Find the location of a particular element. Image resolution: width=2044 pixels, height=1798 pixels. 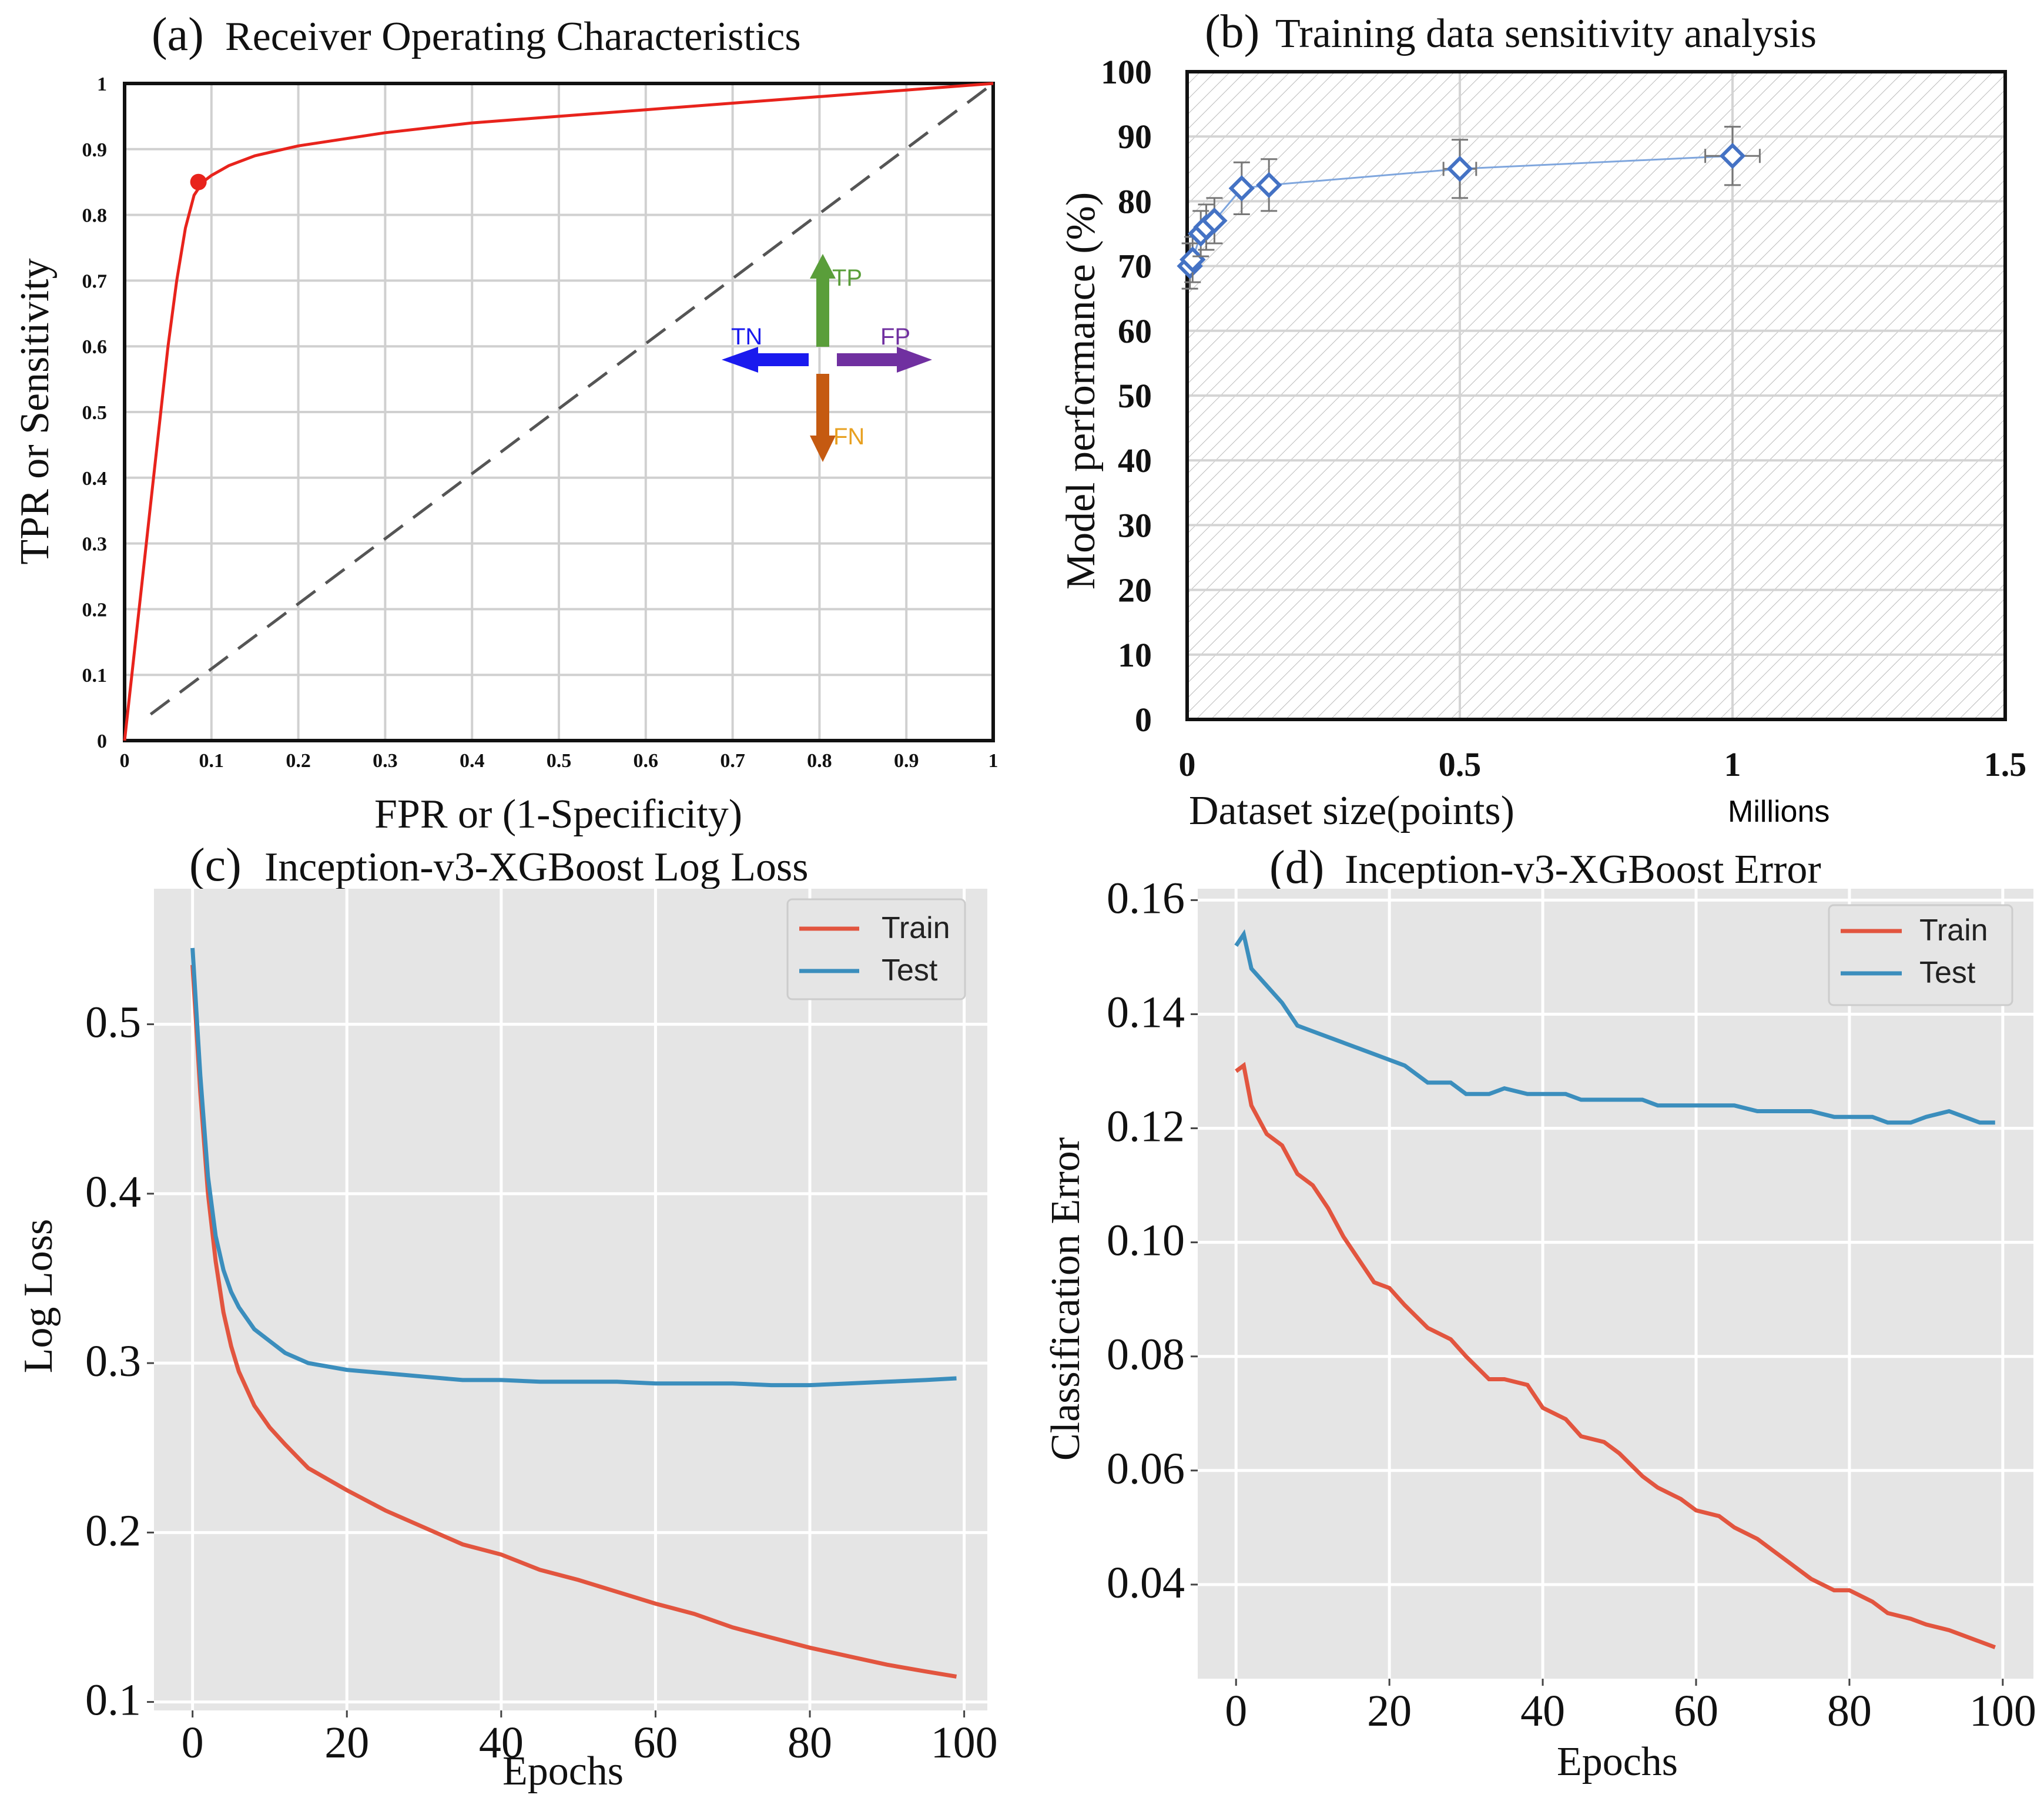

y-tick-label: 0.12 is located at coordinates (1146, 1126).